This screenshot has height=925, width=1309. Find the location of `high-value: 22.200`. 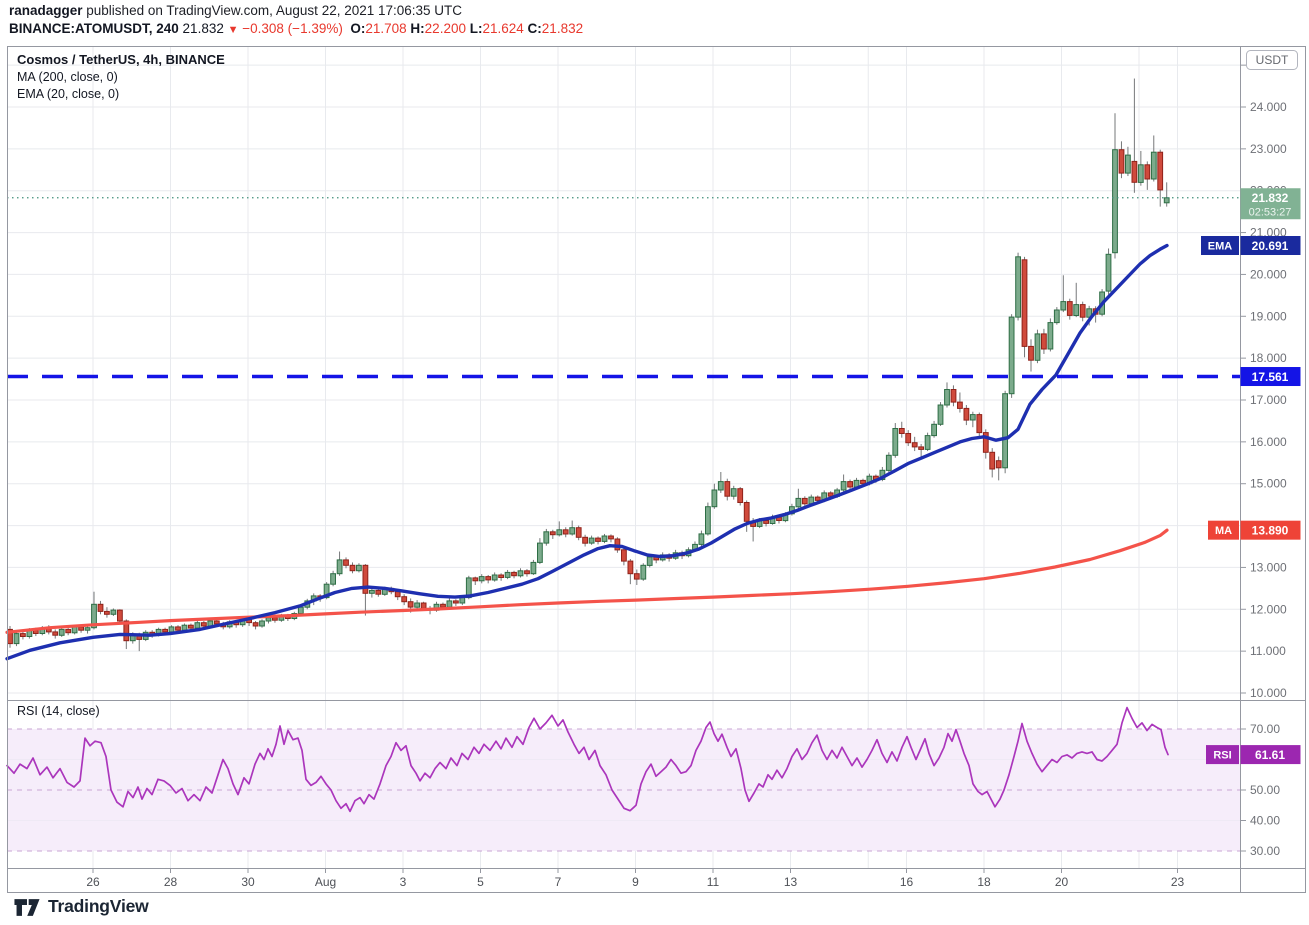

high-value: 22.200 is located at coordinates (445, 28).